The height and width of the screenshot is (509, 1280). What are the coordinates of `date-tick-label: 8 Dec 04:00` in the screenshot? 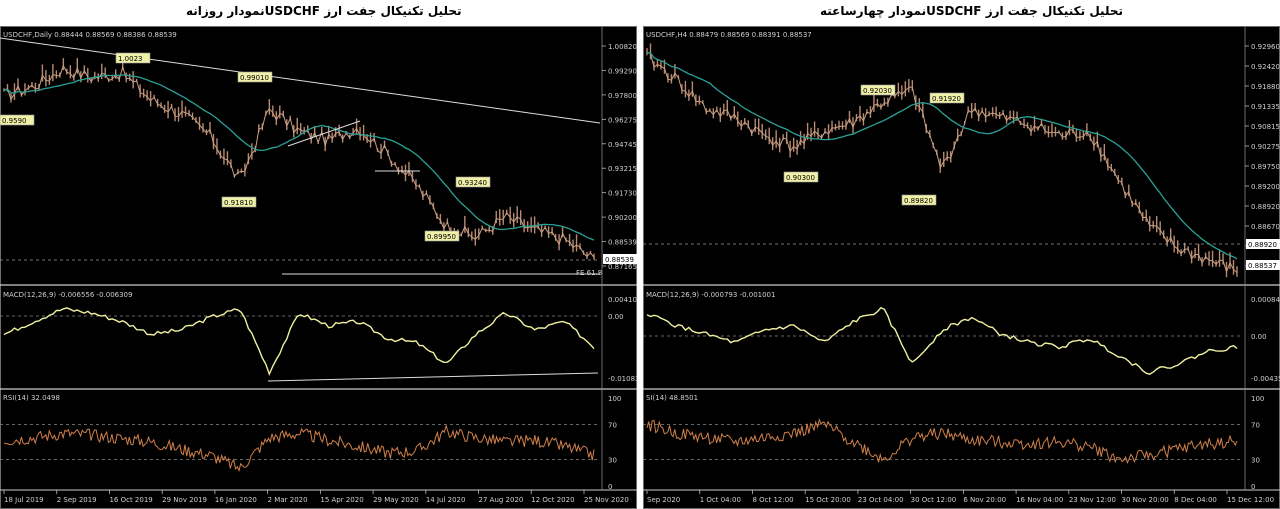 It's located at (1195, 500).